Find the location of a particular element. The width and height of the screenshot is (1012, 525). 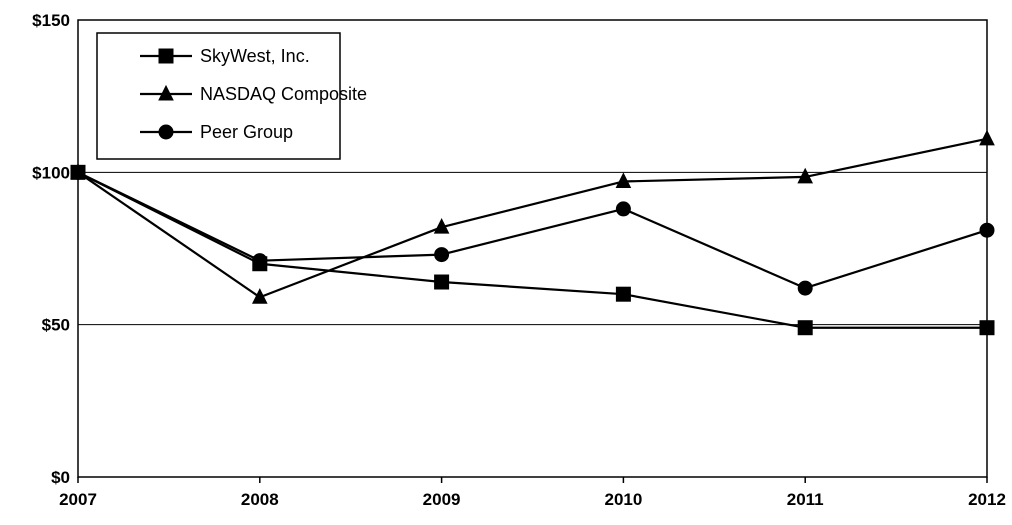

y-tick-label: $0 is located at coordinates (60, 477).